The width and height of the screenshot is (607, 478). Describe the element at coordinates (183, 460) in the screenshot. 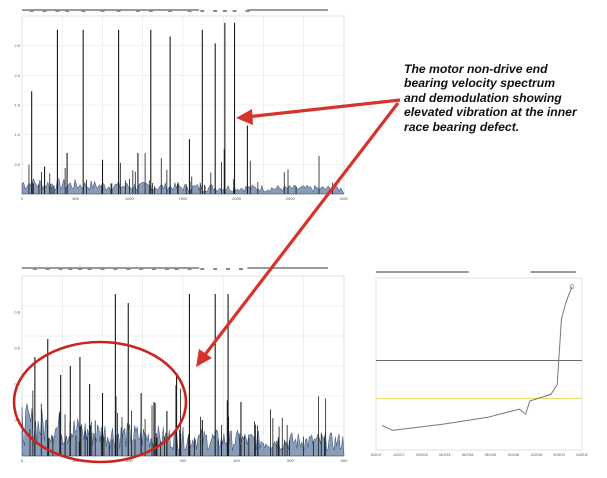

I see `x-tick-label: 300` at that location.